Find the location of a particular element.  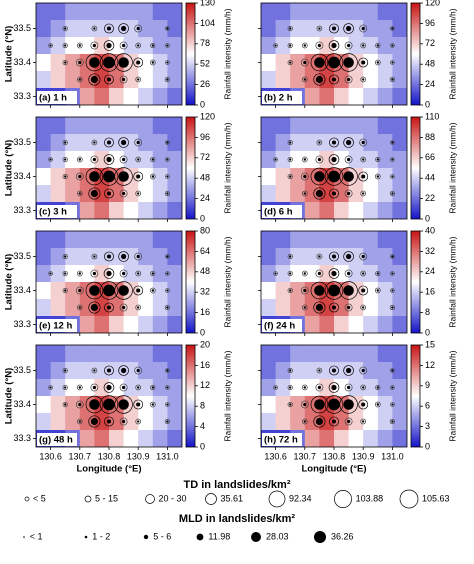

panel-label-box is located at coordinates (57, 439).